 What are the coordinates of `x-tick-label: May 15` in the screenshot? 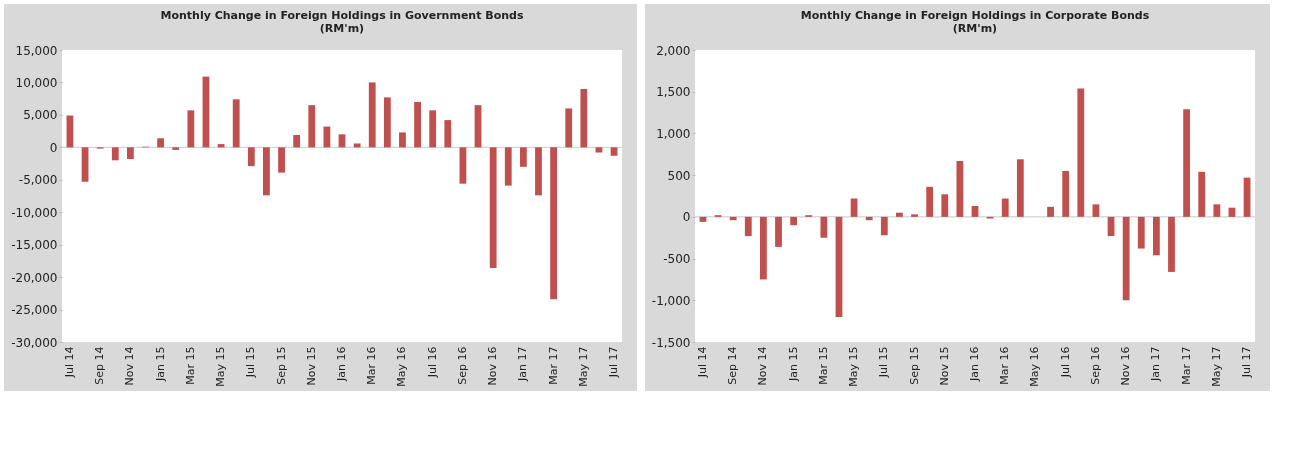 It's located at (854, 366).